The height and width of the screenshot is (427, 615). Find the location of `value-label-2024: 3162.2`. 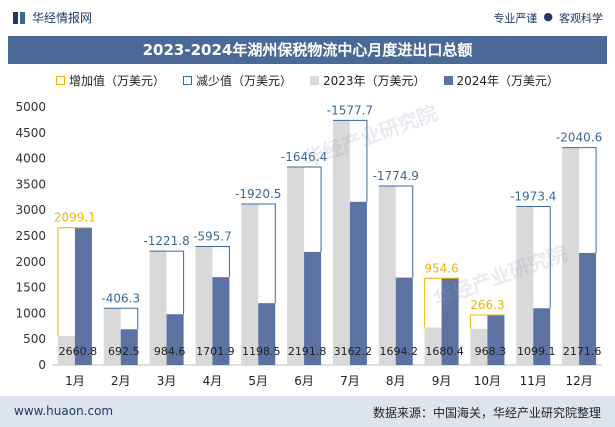

value-label-2024: 3162.2 is located at coordinates (353, 351).